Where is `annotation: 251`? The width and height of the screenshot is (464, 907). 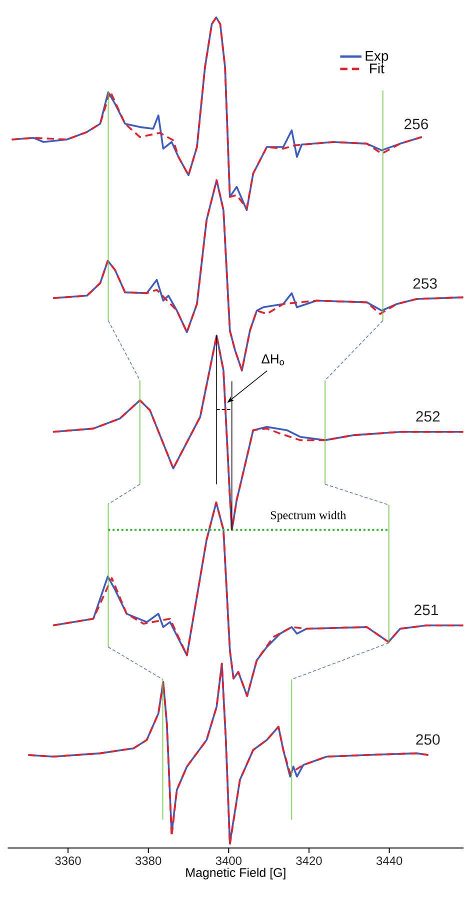
annotation: 251 is located at coordinates (426, 610).